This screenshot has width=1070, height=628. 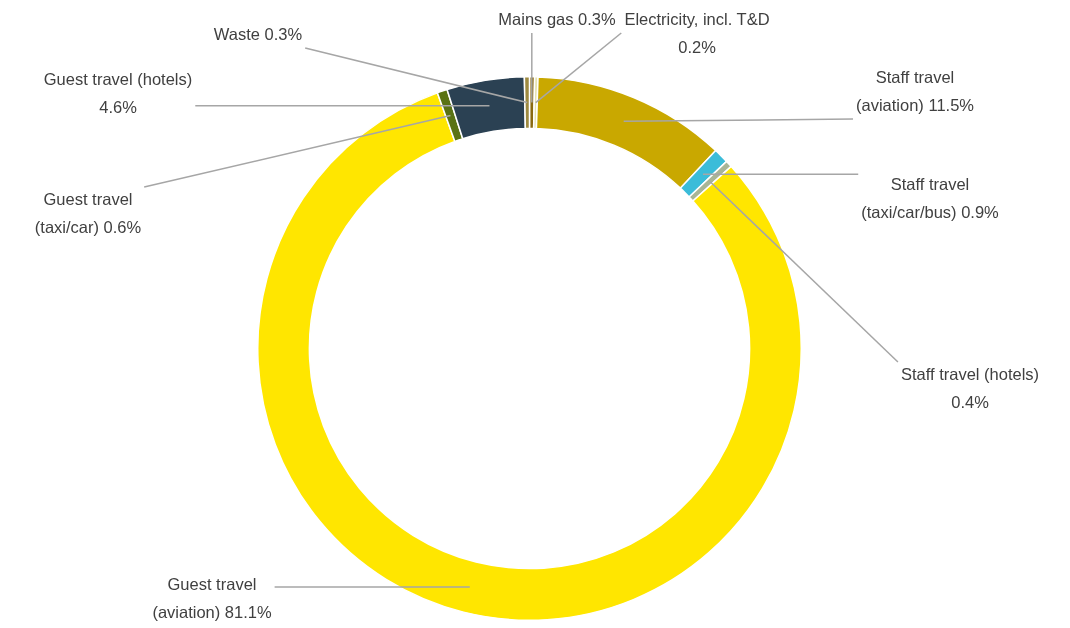 I want to click on slice-label: Staff travel (hotels), so click(x=970, y=373).